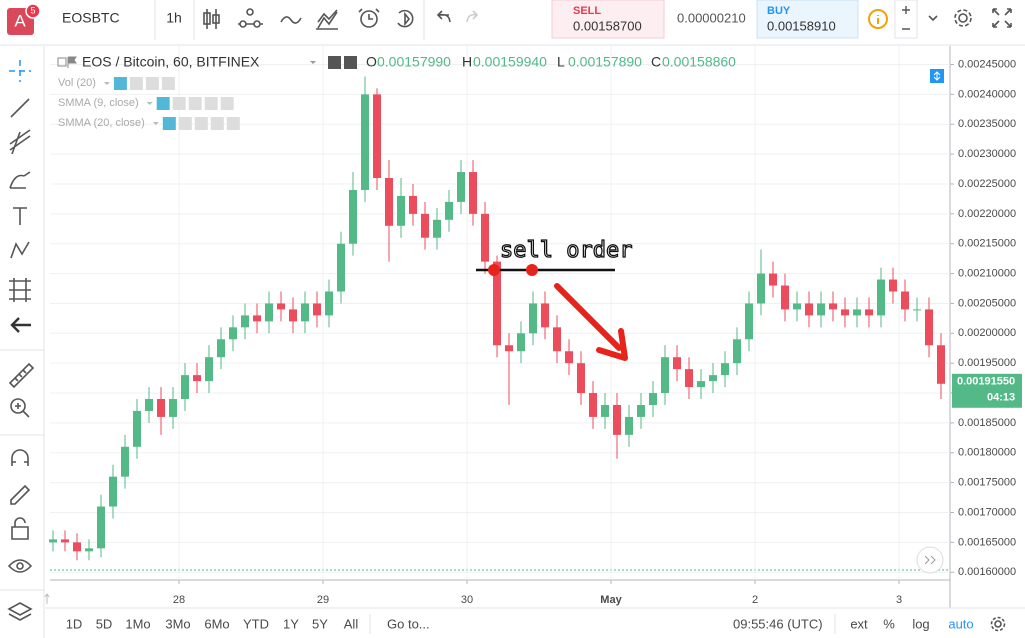 This screenshot has height=638, width=1025. Describe the element at coordinates (21, 375) in the screenshot. I see `measure-tool` at that location.